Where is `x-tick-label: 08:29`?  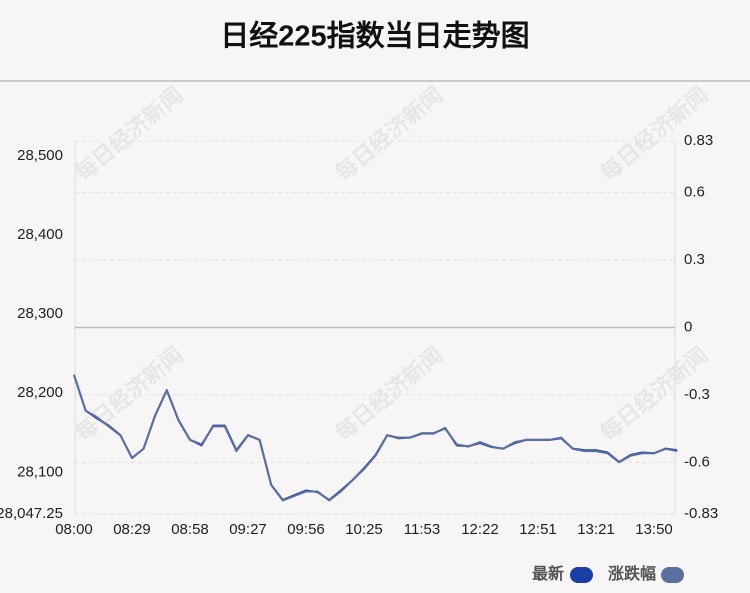 x-tick-label: 08:29 is located at coordinates (132, 529).